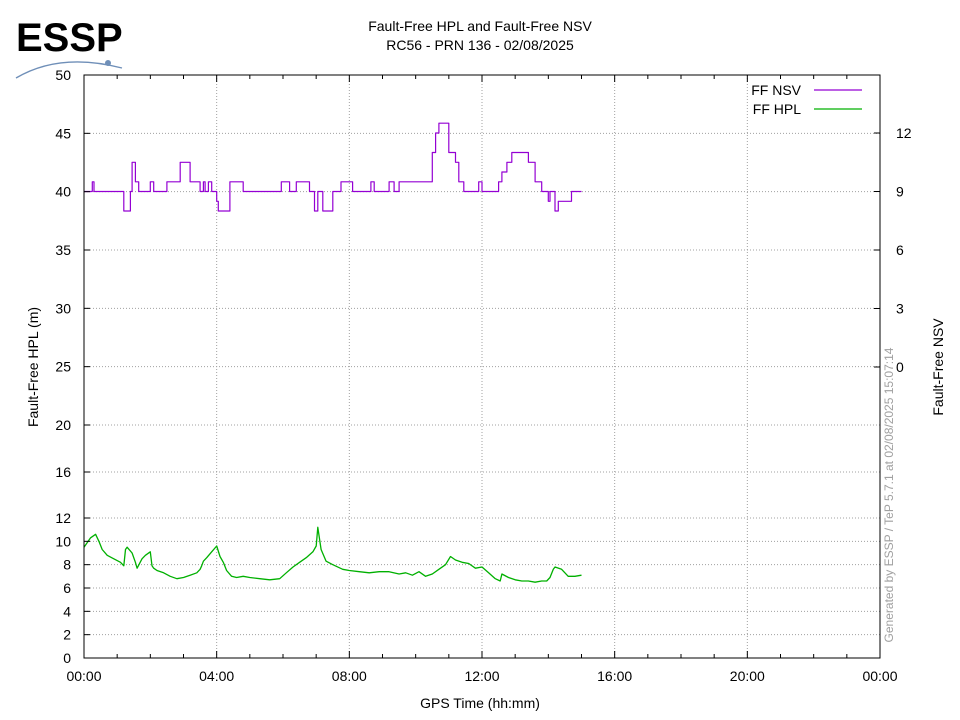 This screenshot has height=720, width=960. Describe the element at coordinates (67, 565) in the screenshot. I see `y-tick-label: 8` at that location.